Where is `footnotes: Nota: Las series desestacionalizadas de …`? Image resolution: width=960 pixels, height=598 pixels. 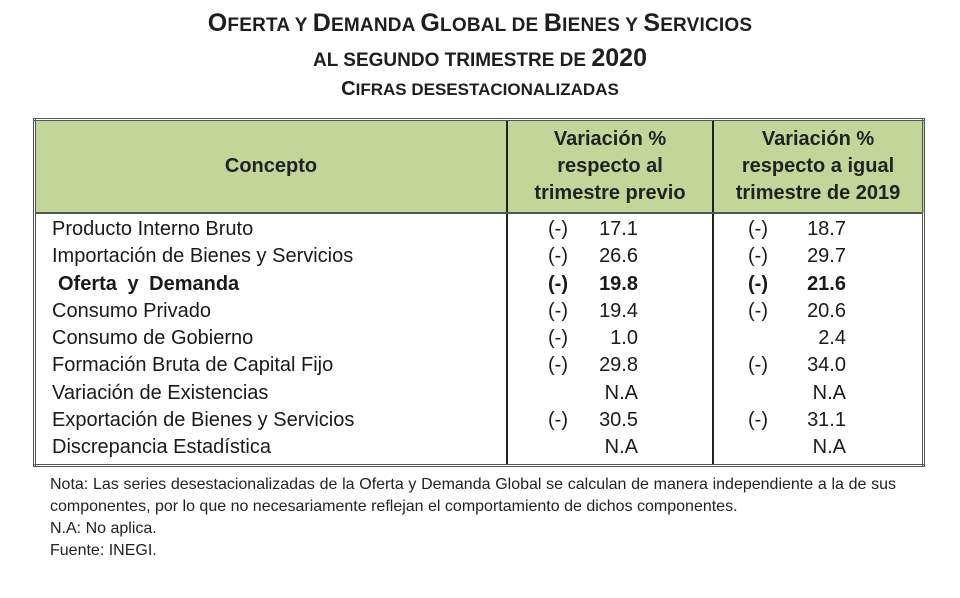
footnotes: Nota: Las series desestacionalizadas de … is located at coordinates (473, 518).